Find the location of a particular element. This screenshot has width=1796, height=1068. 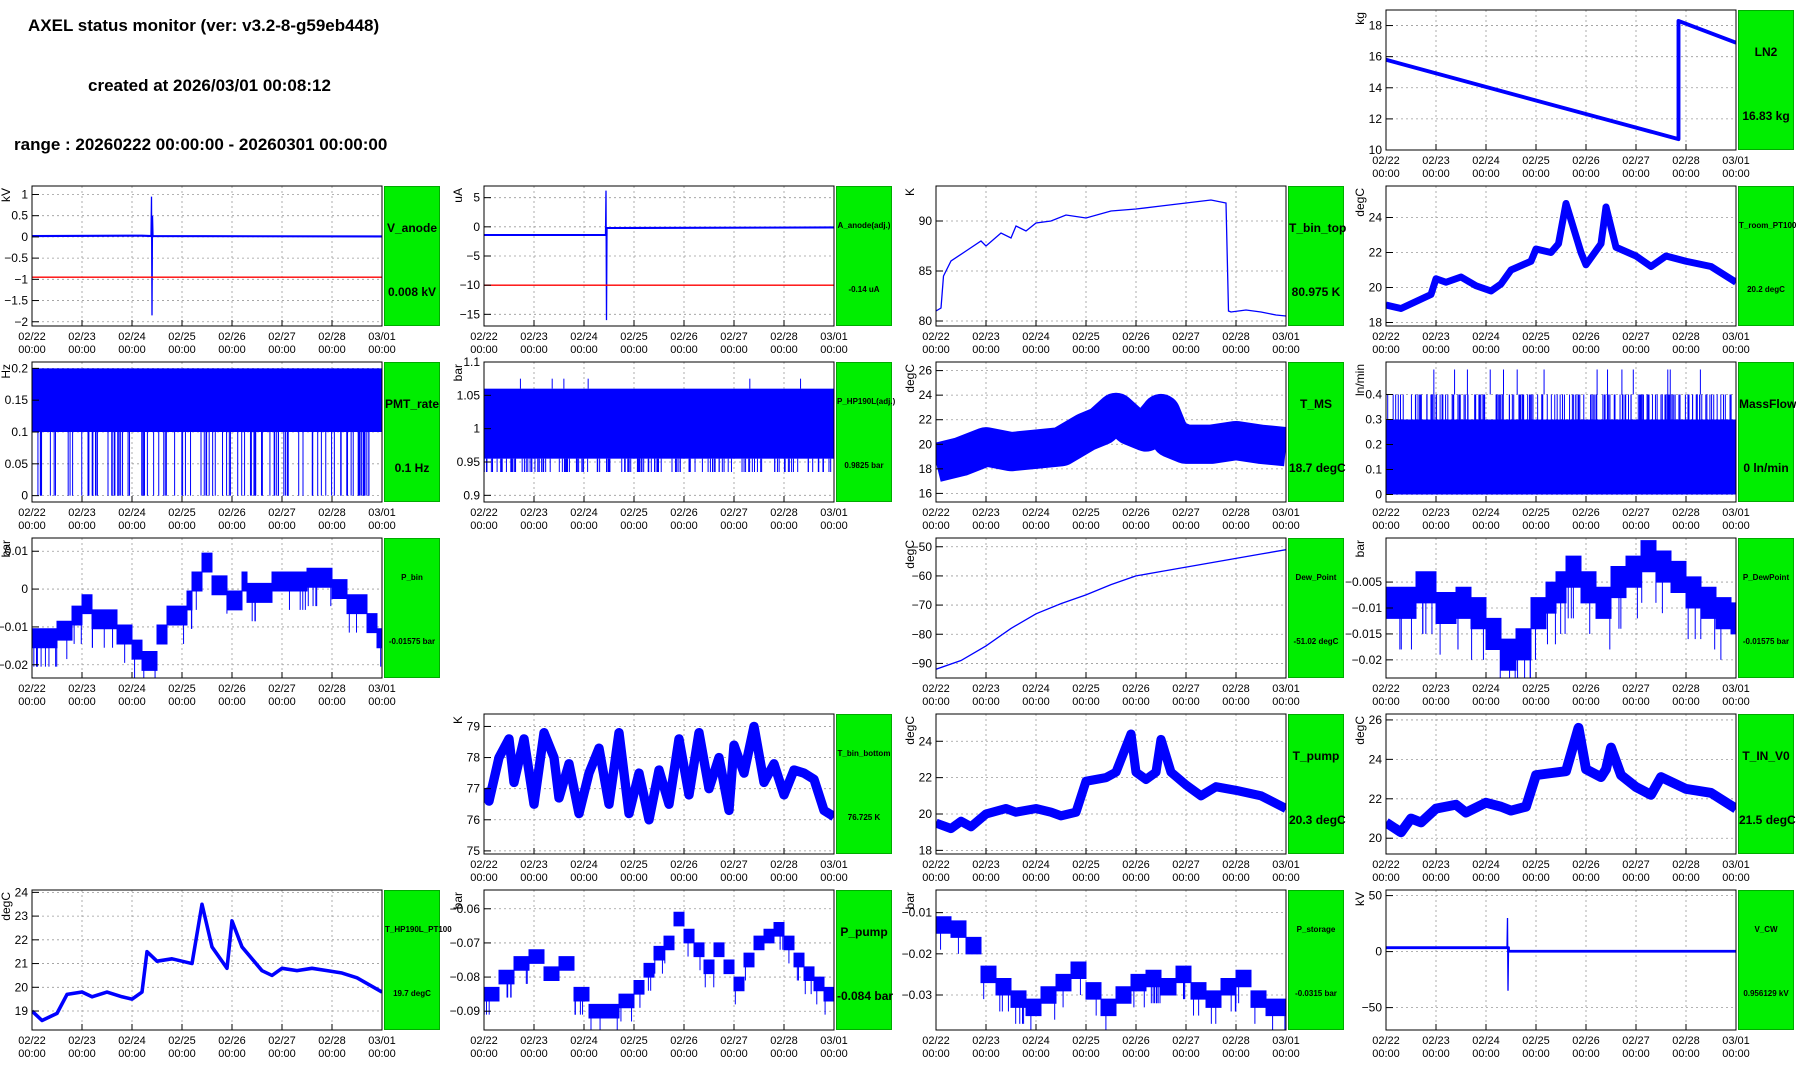

y-tick-label: 18 is located at coordinates (926, 469).